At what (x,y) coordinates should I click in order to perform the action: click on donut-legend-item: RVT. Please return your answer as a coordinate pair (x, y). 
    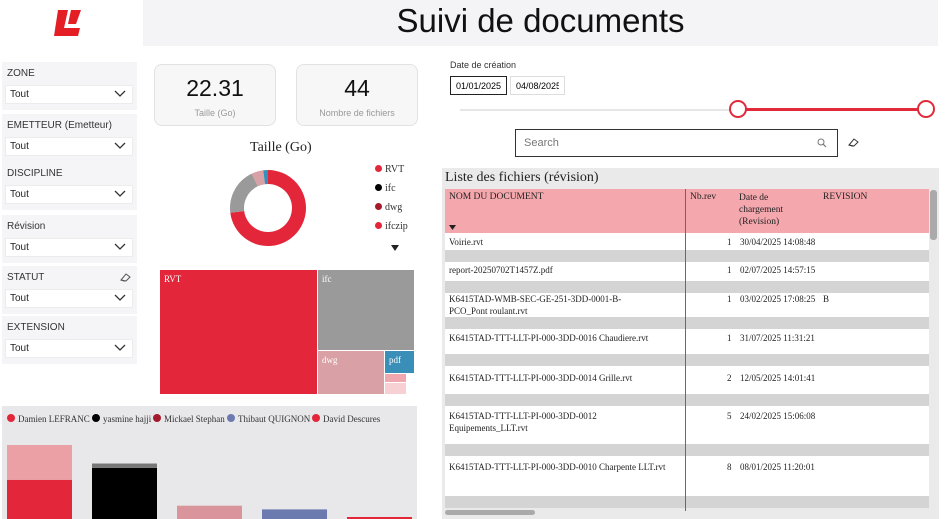
    Looking at the image, I should click on (389, 169).